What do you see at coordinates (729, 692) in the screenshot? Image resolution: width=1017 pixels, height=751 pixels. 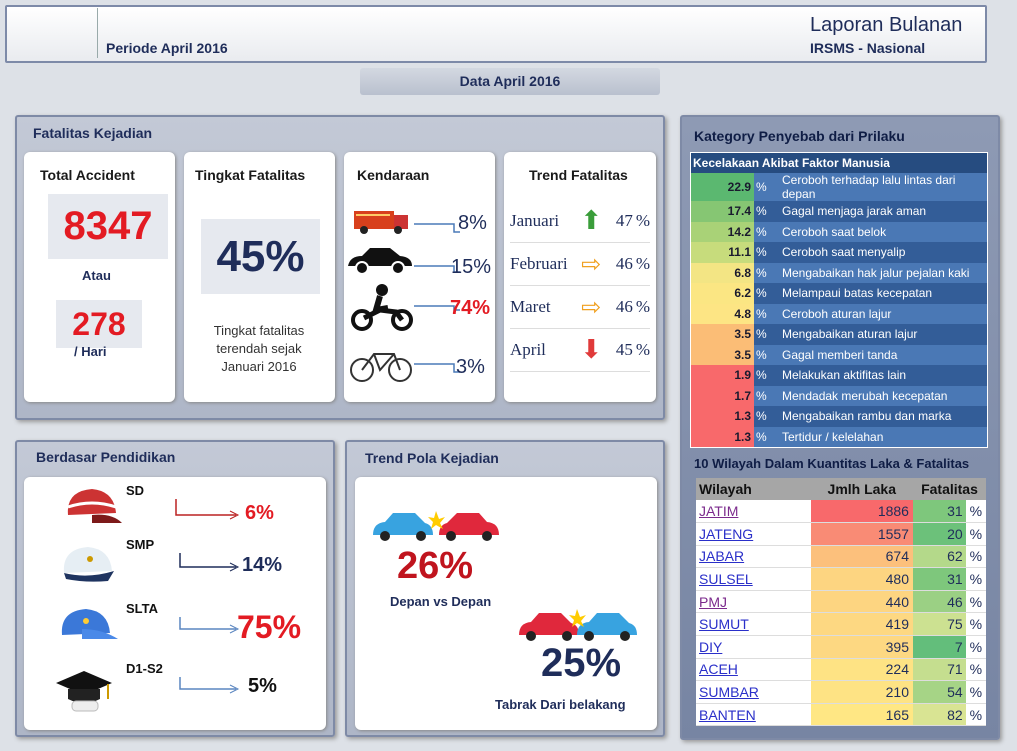 I see `wilayah-link: SUMBAR` at bounding box center [729, 692].